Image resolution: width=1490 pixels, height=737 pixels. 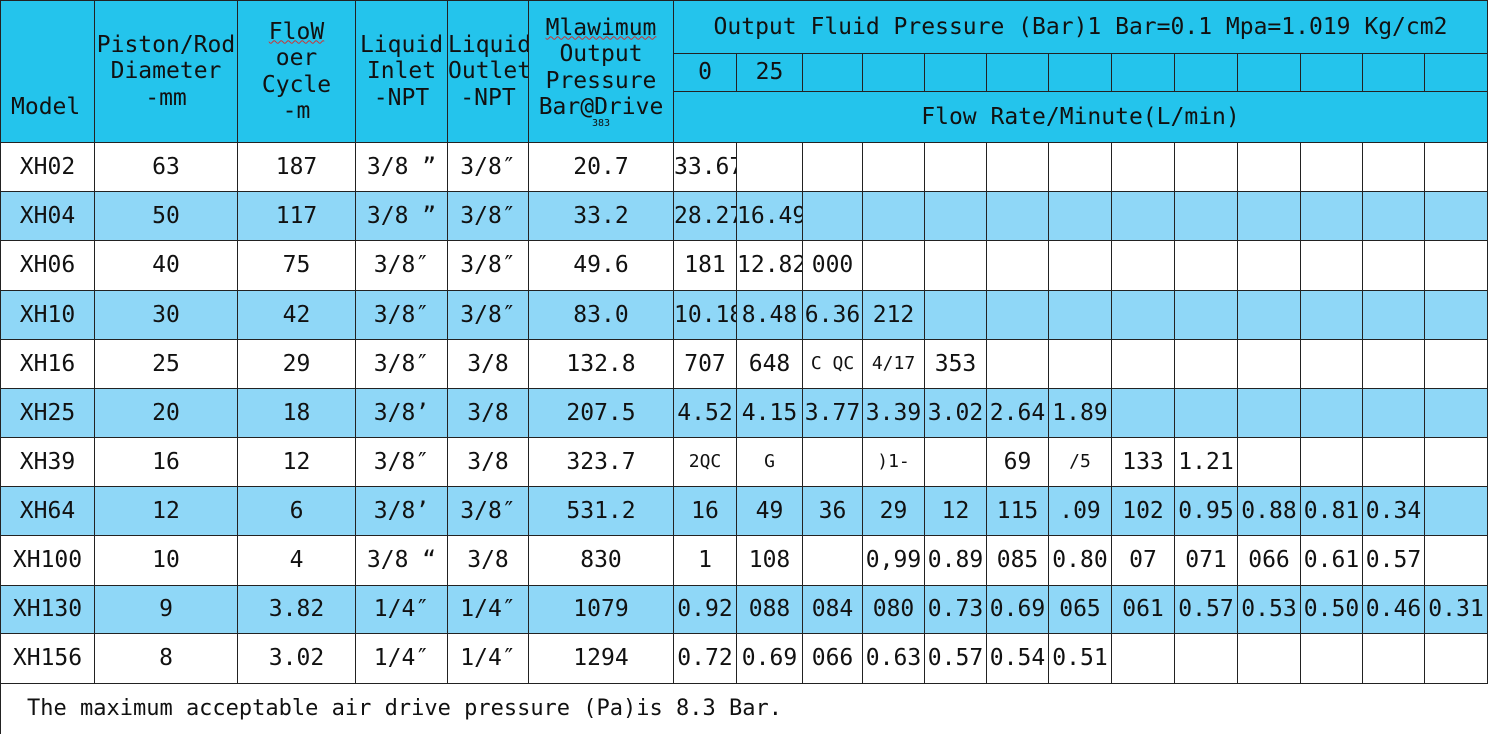 What do you see at coordinates (705, 315) in the screenshot?
I see `cell-flow-rate: 10.18` at bounding box center [705, 315].